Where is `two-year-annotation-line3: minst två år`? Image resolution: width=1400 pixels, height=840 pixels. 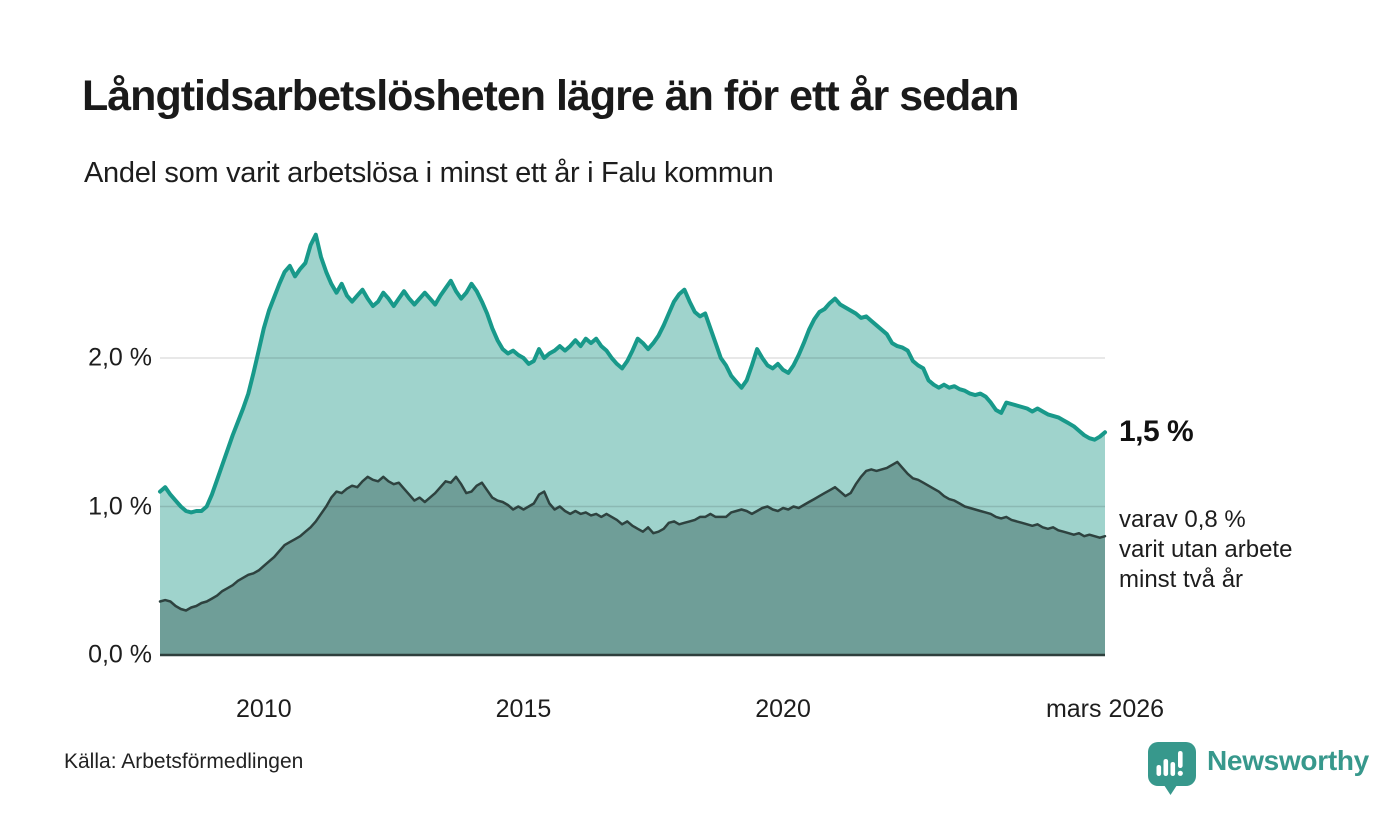
two-year-annotation-line3: minst två år is located at coordinates (1181, 580).